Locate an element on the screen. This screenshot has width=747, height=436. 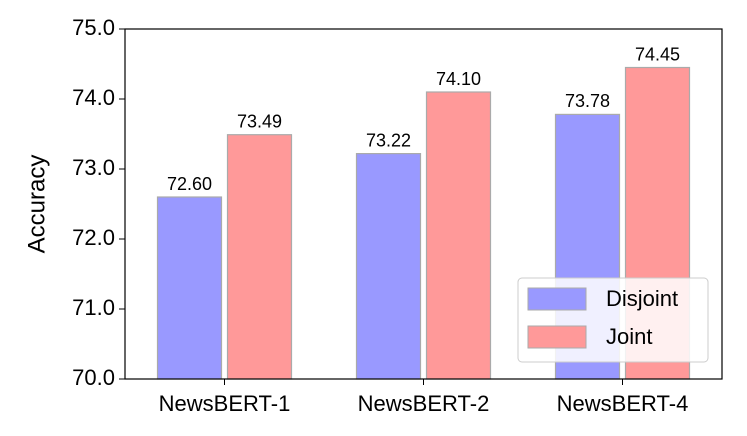
legend-label: Disjoint is located at coordinates (642, 298).